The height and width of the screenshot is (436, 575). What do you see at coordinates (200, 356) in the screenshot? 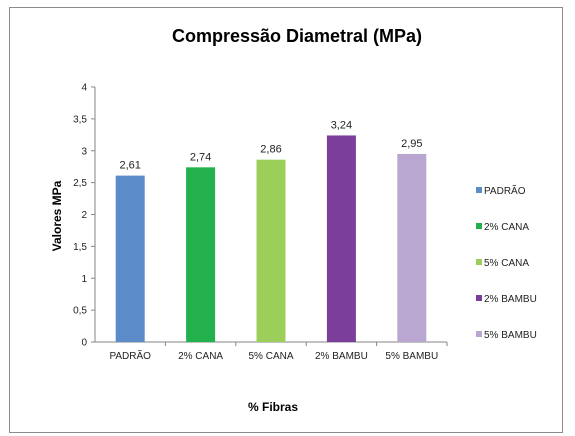
I see `x-tick-label: 2% CANA` at bounding box center [200, 356].